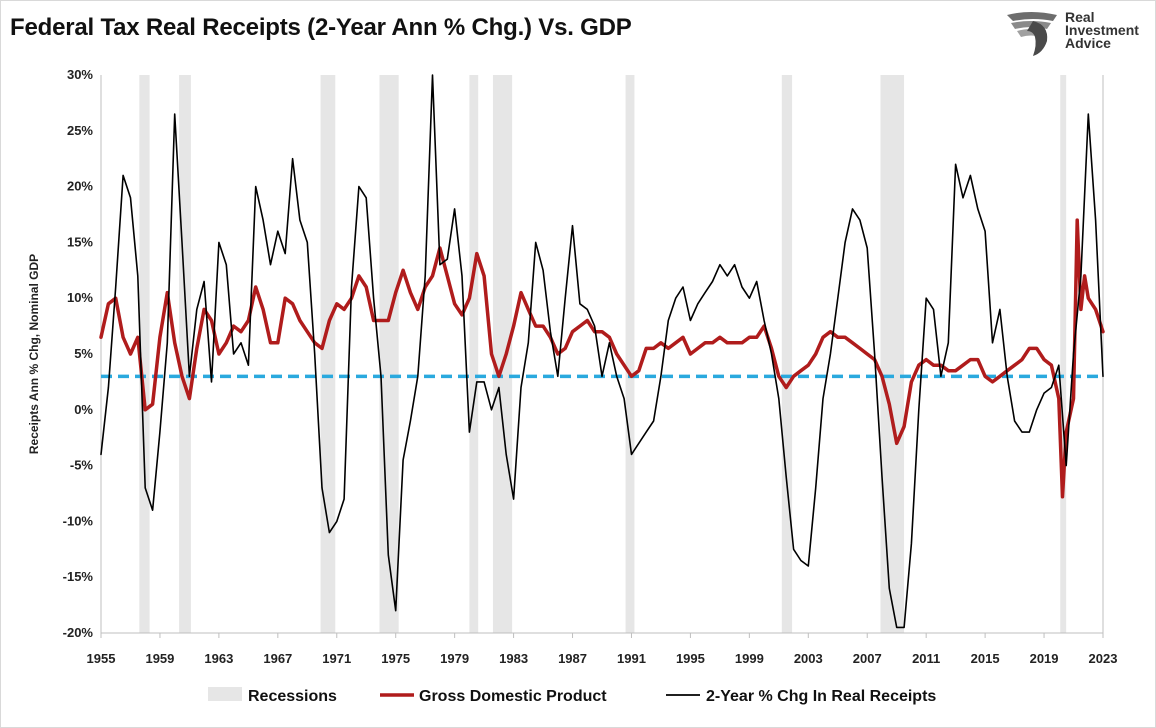 This screenshot has height=728, width=1156. I want to click on y-tick-label: -5%, so click(82, 465).